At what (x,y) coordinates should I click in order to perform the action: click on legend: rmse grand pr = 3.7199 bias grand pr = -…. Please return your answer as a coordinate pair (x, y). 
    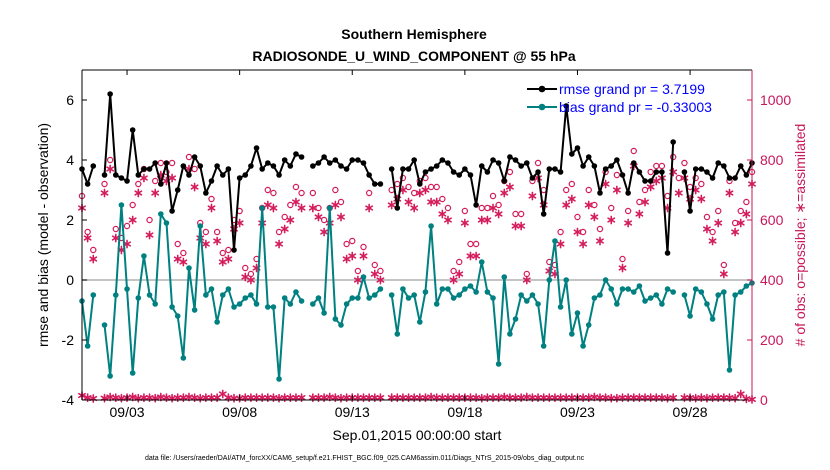
    Looking at the image, I should click on (619, 98).